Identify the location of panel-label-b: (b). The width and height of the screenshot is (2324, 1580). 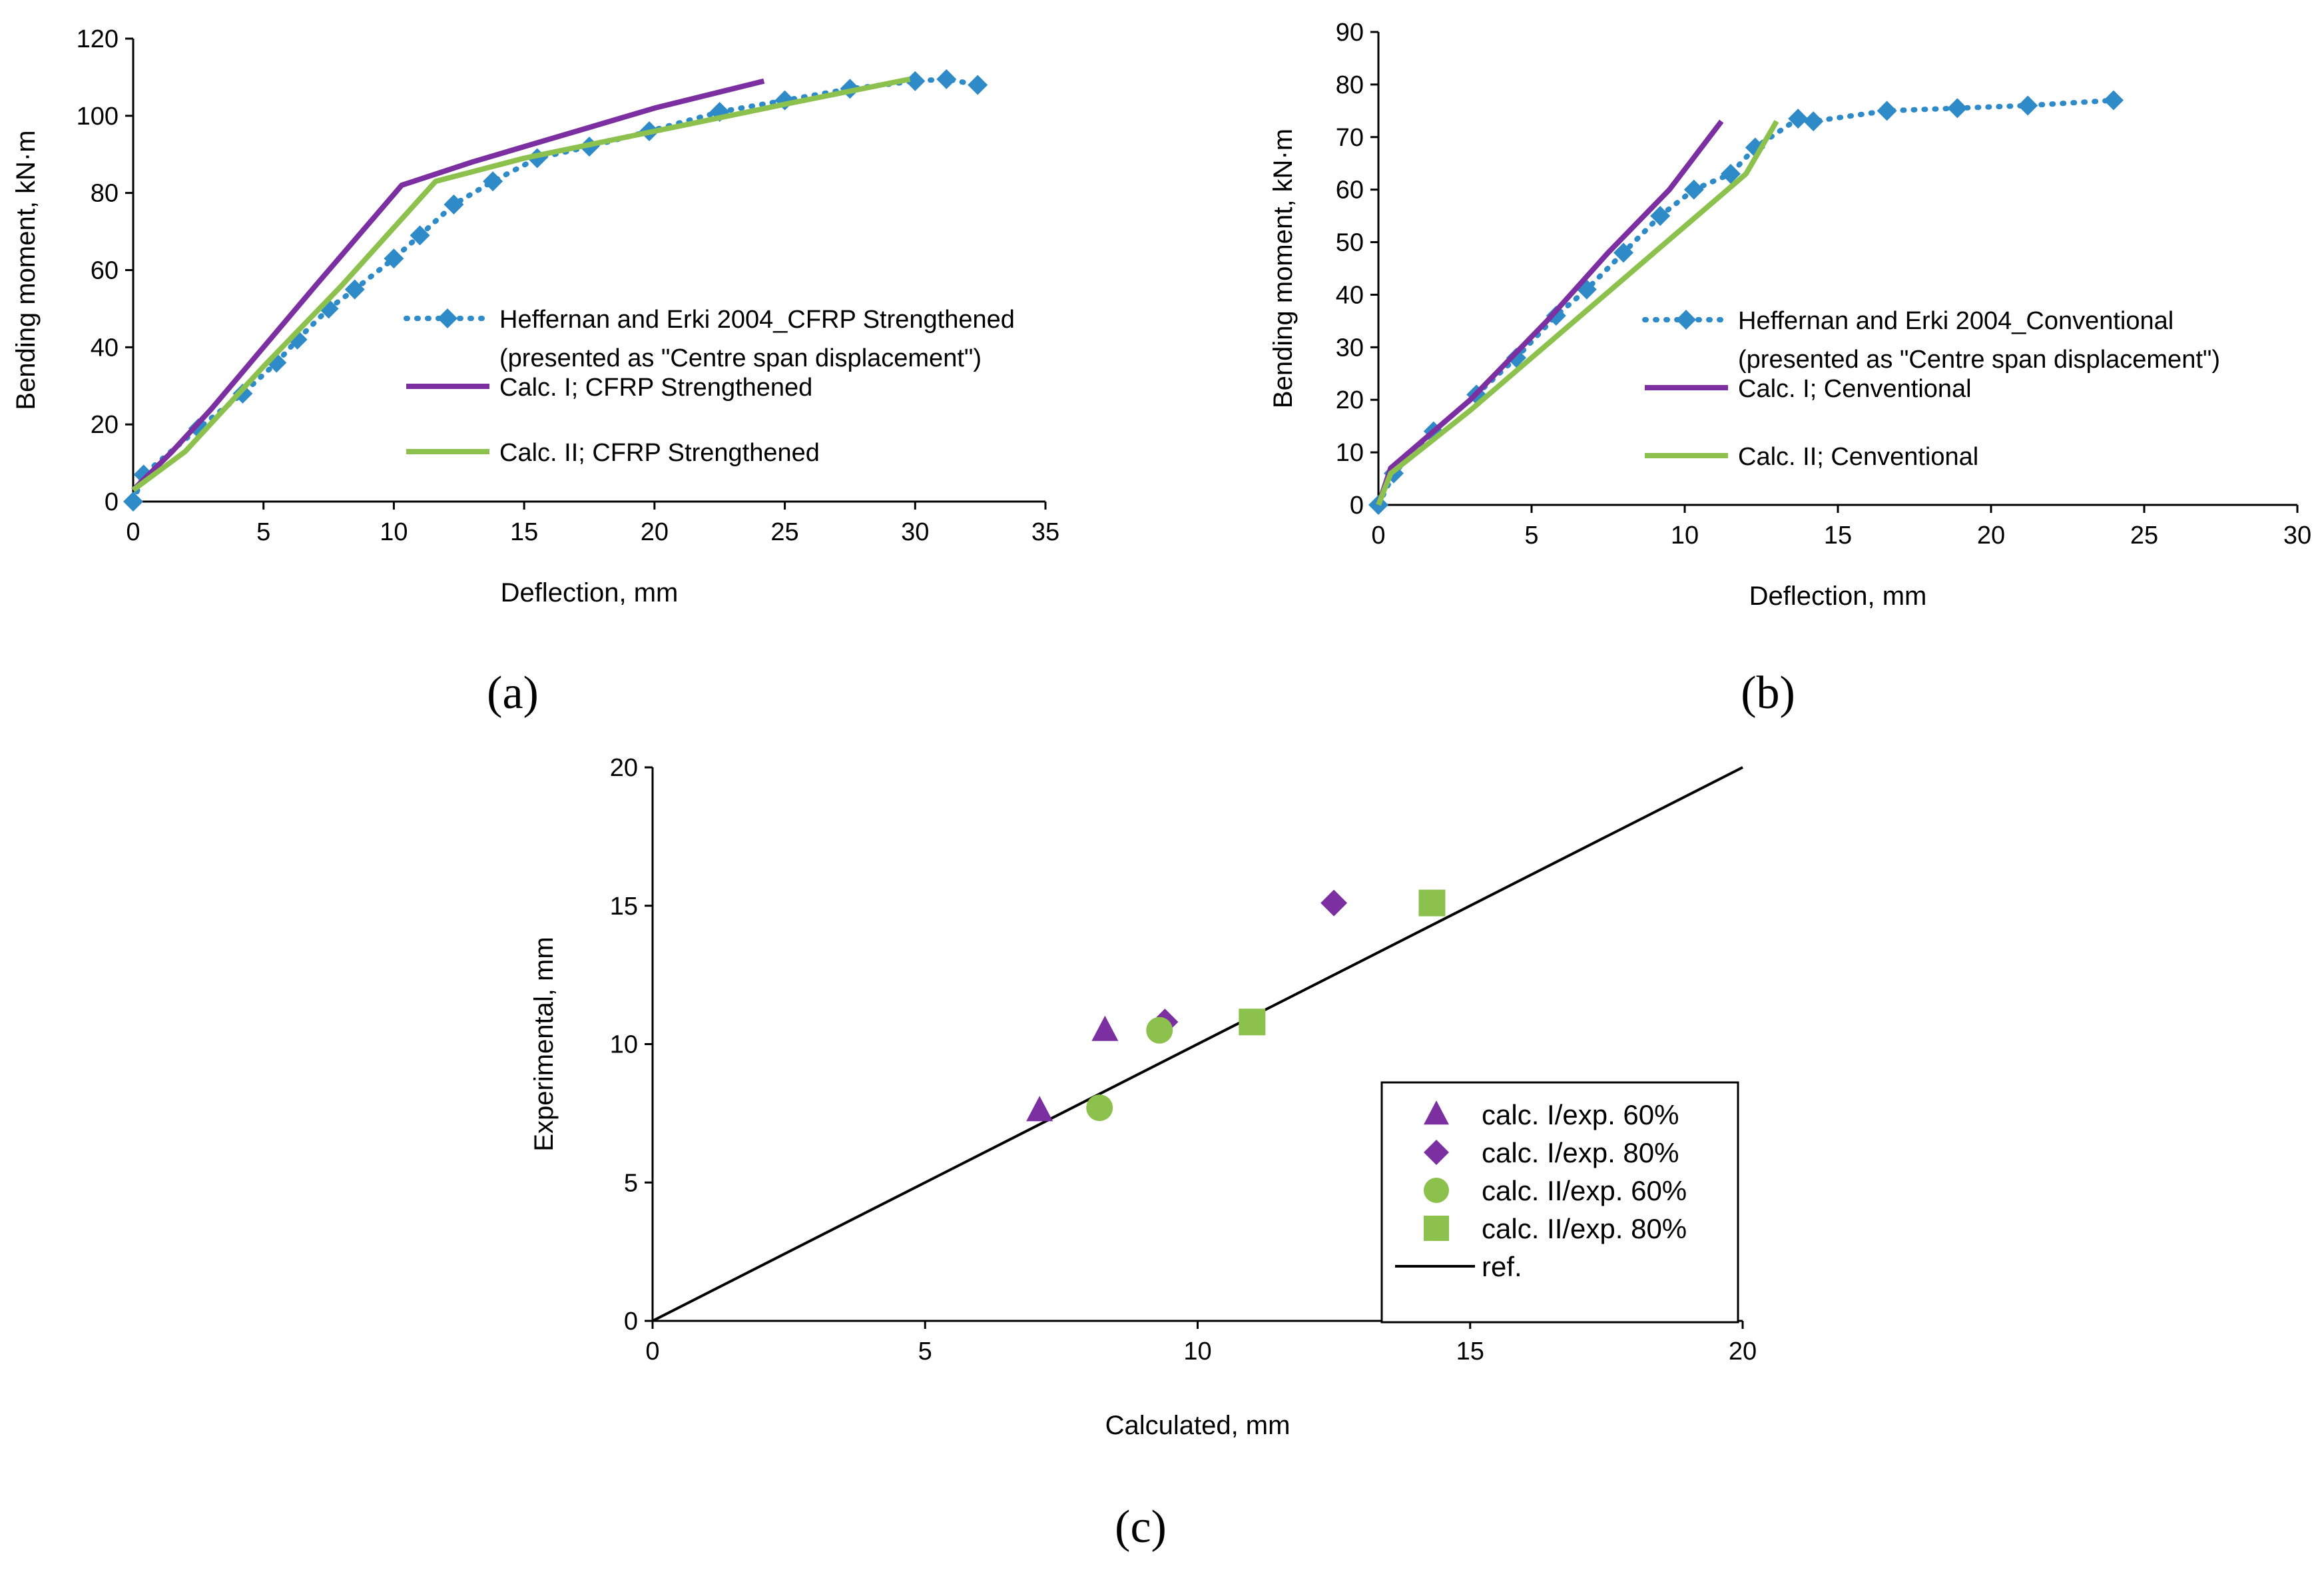
(1768, 693).